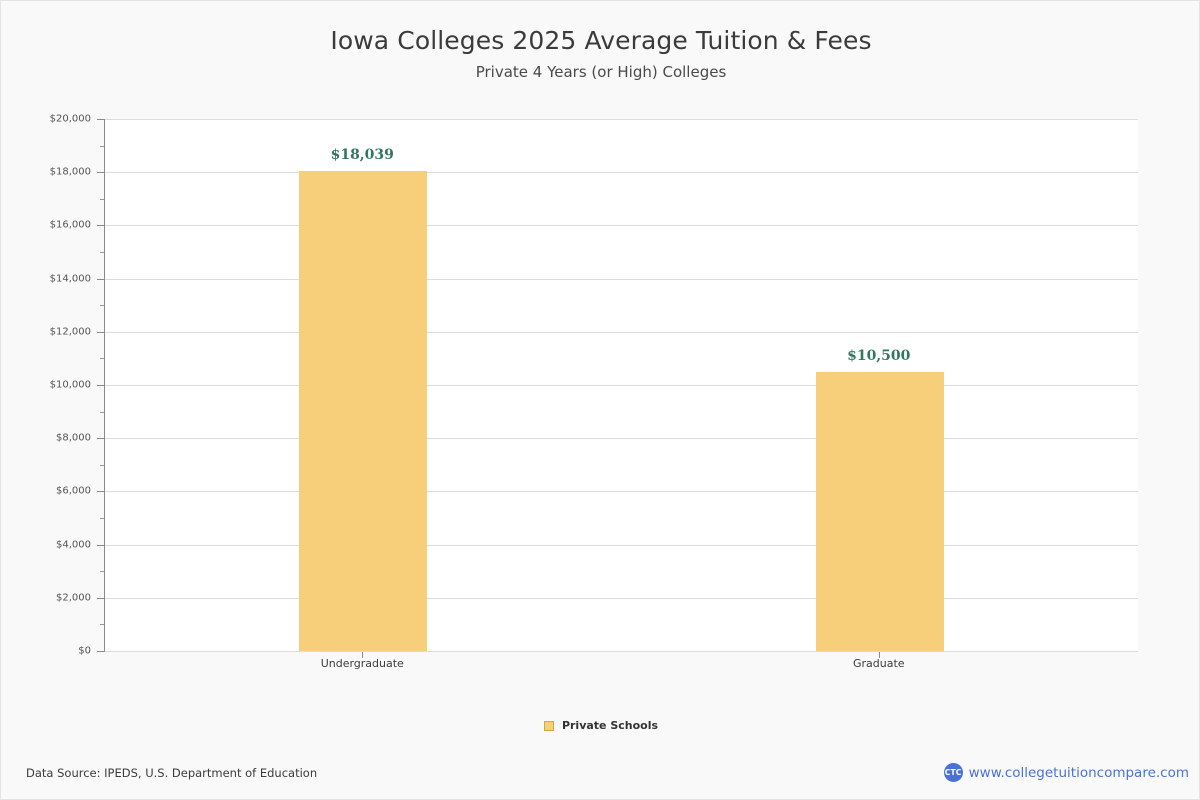  What do you see at coordinates (70, 385) in the screenshot?
I see `y-axis-tick-label: $10,000` at bounding box center [70, 385].